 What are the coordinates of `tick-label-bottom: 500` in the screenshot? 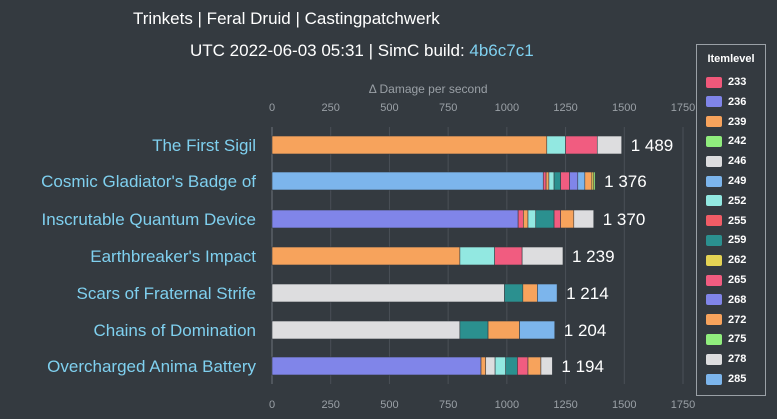 It's located at (389, 405).